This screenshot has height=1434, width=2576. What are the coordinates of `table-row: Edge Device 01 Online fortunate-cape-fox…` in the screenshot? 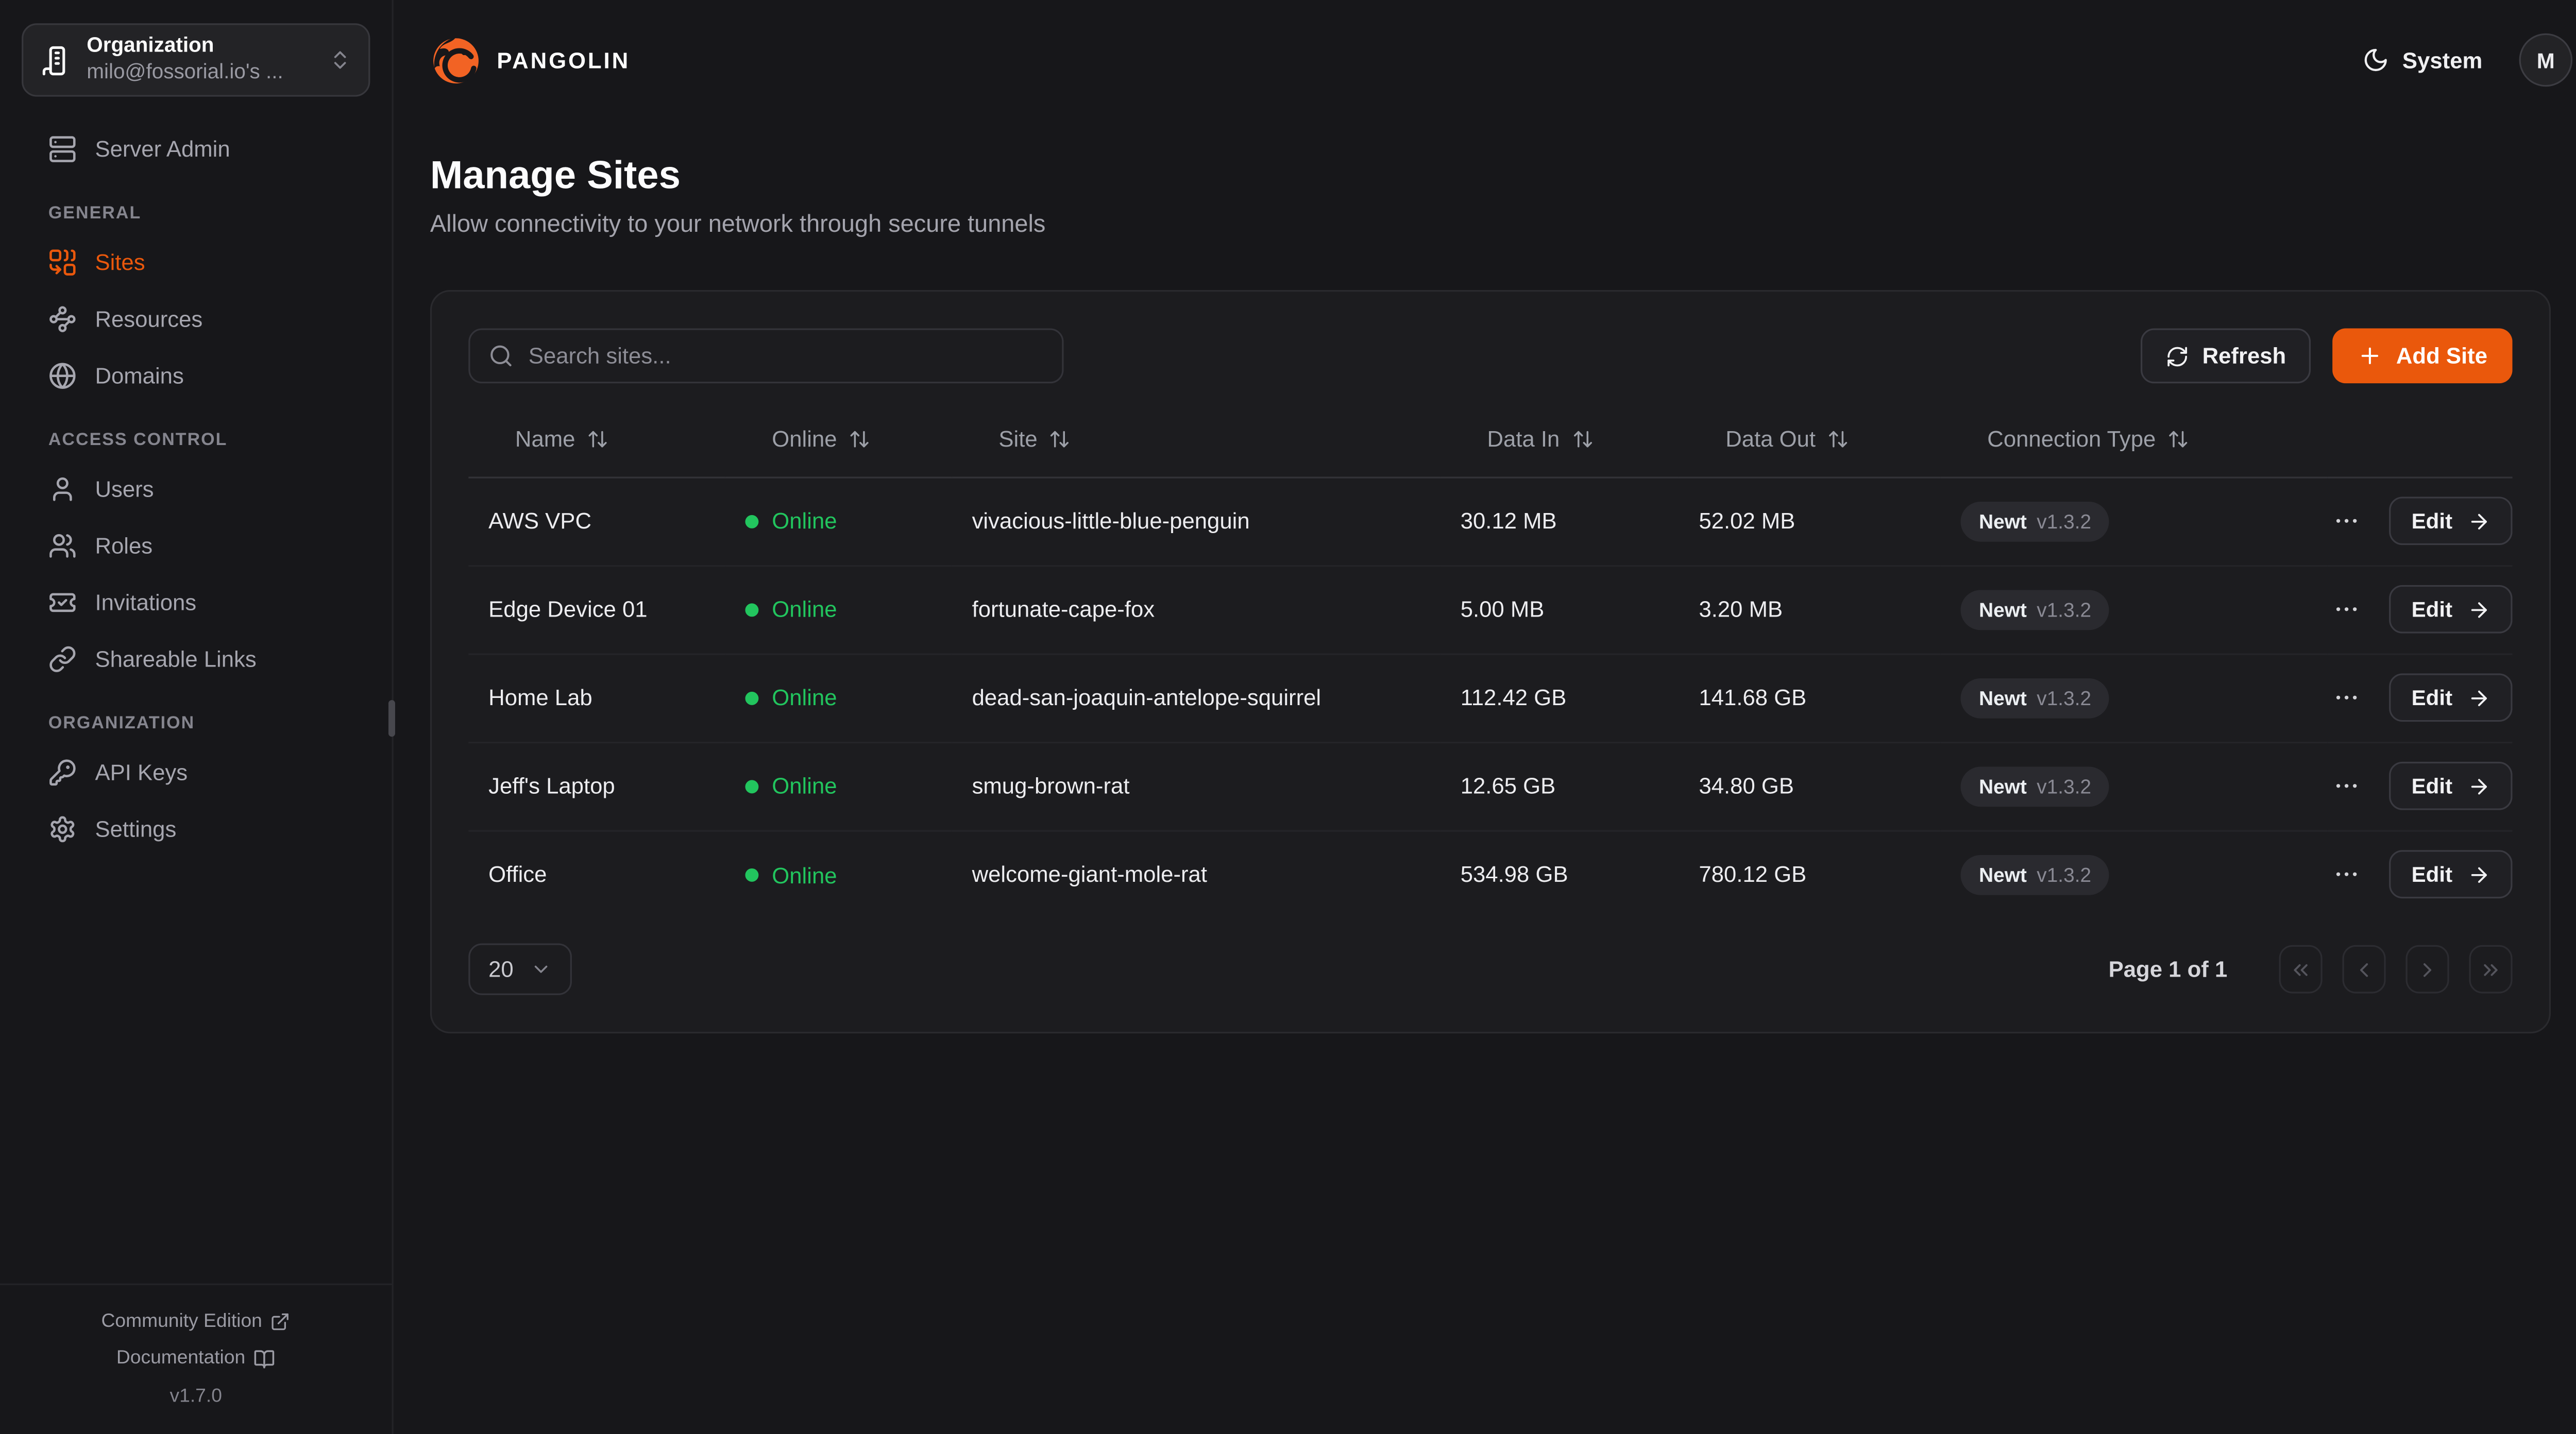 It's located at (1490, 610).